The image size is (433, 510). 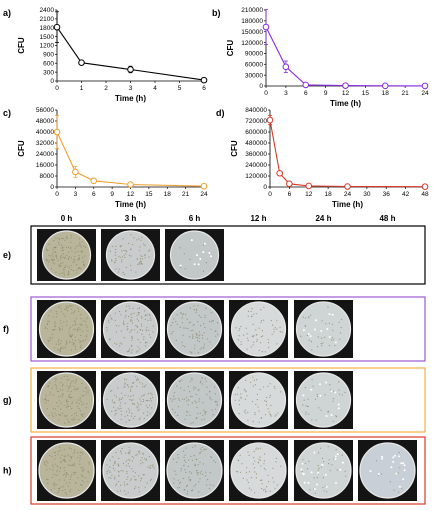 What do you see at coordinates (220, 113) in the screenshot?
I see `panel-label: d)` at bounding box center [220, 113].